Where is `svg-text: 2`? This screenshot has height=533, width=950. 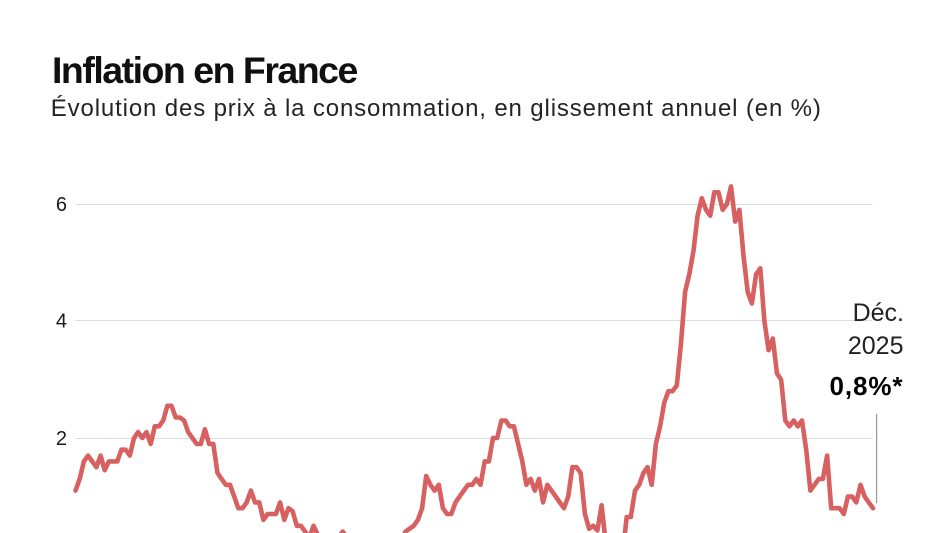 svg-text: 2 is located at coordinates (61, 439).